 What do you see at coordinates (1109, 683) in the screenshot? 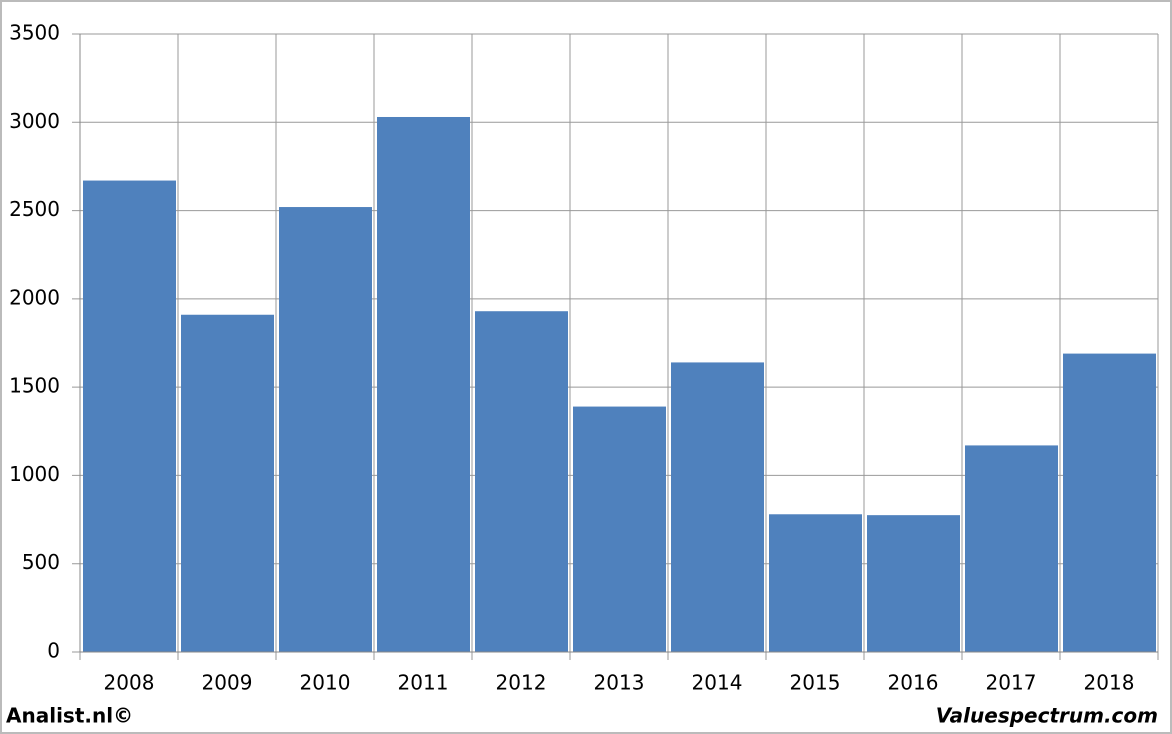
I see `x-tick-label: 2018` at bounding box center [1109, 683].